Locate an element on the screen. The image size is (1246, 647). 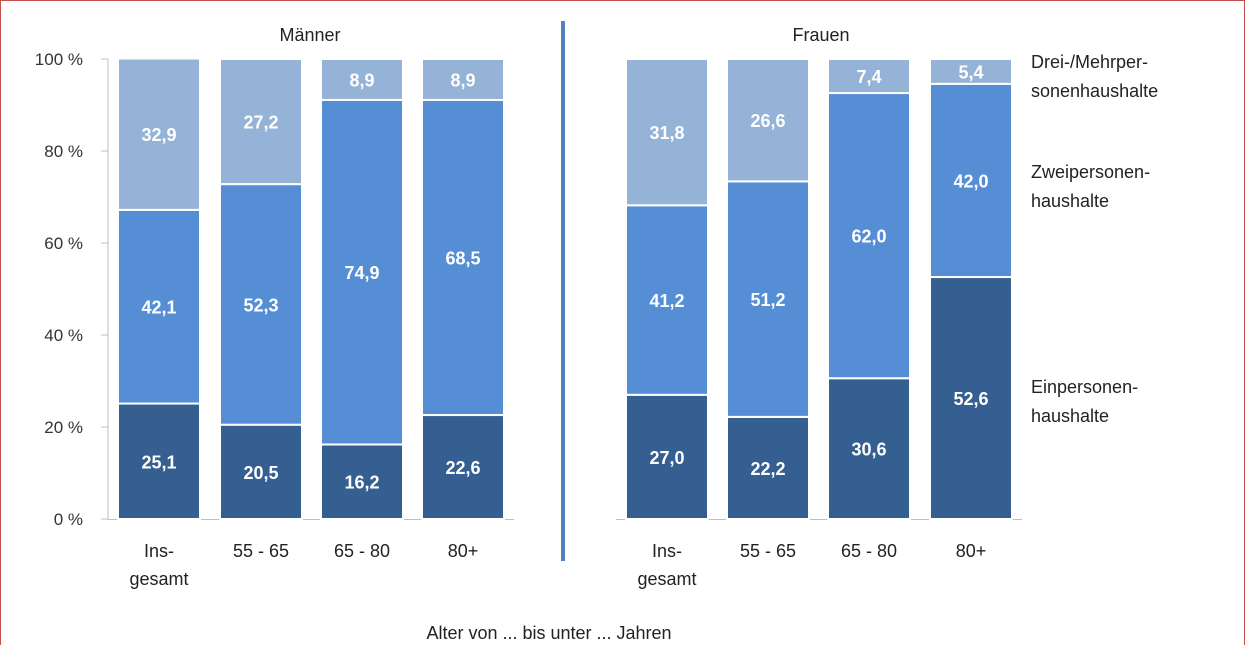
data-label: 26,6 is located at coordinates (767, 121).